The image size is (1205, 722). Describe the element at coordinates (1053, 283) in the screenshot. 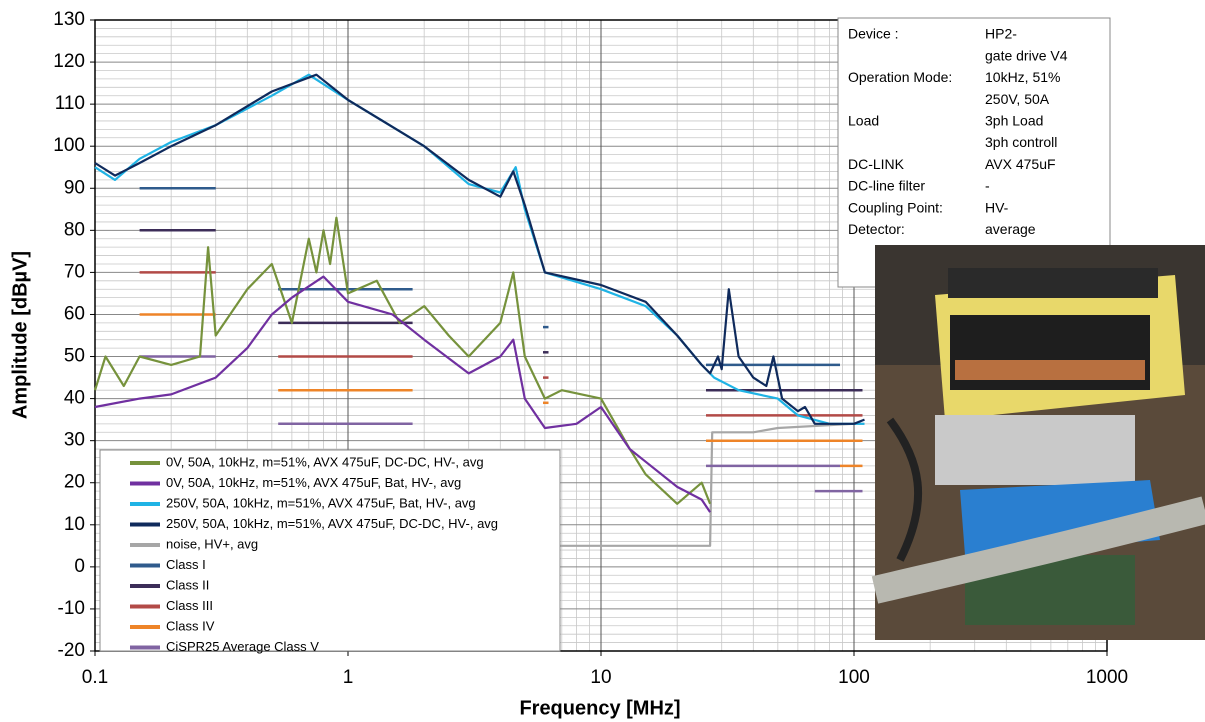

I see `relays-back` at that location.